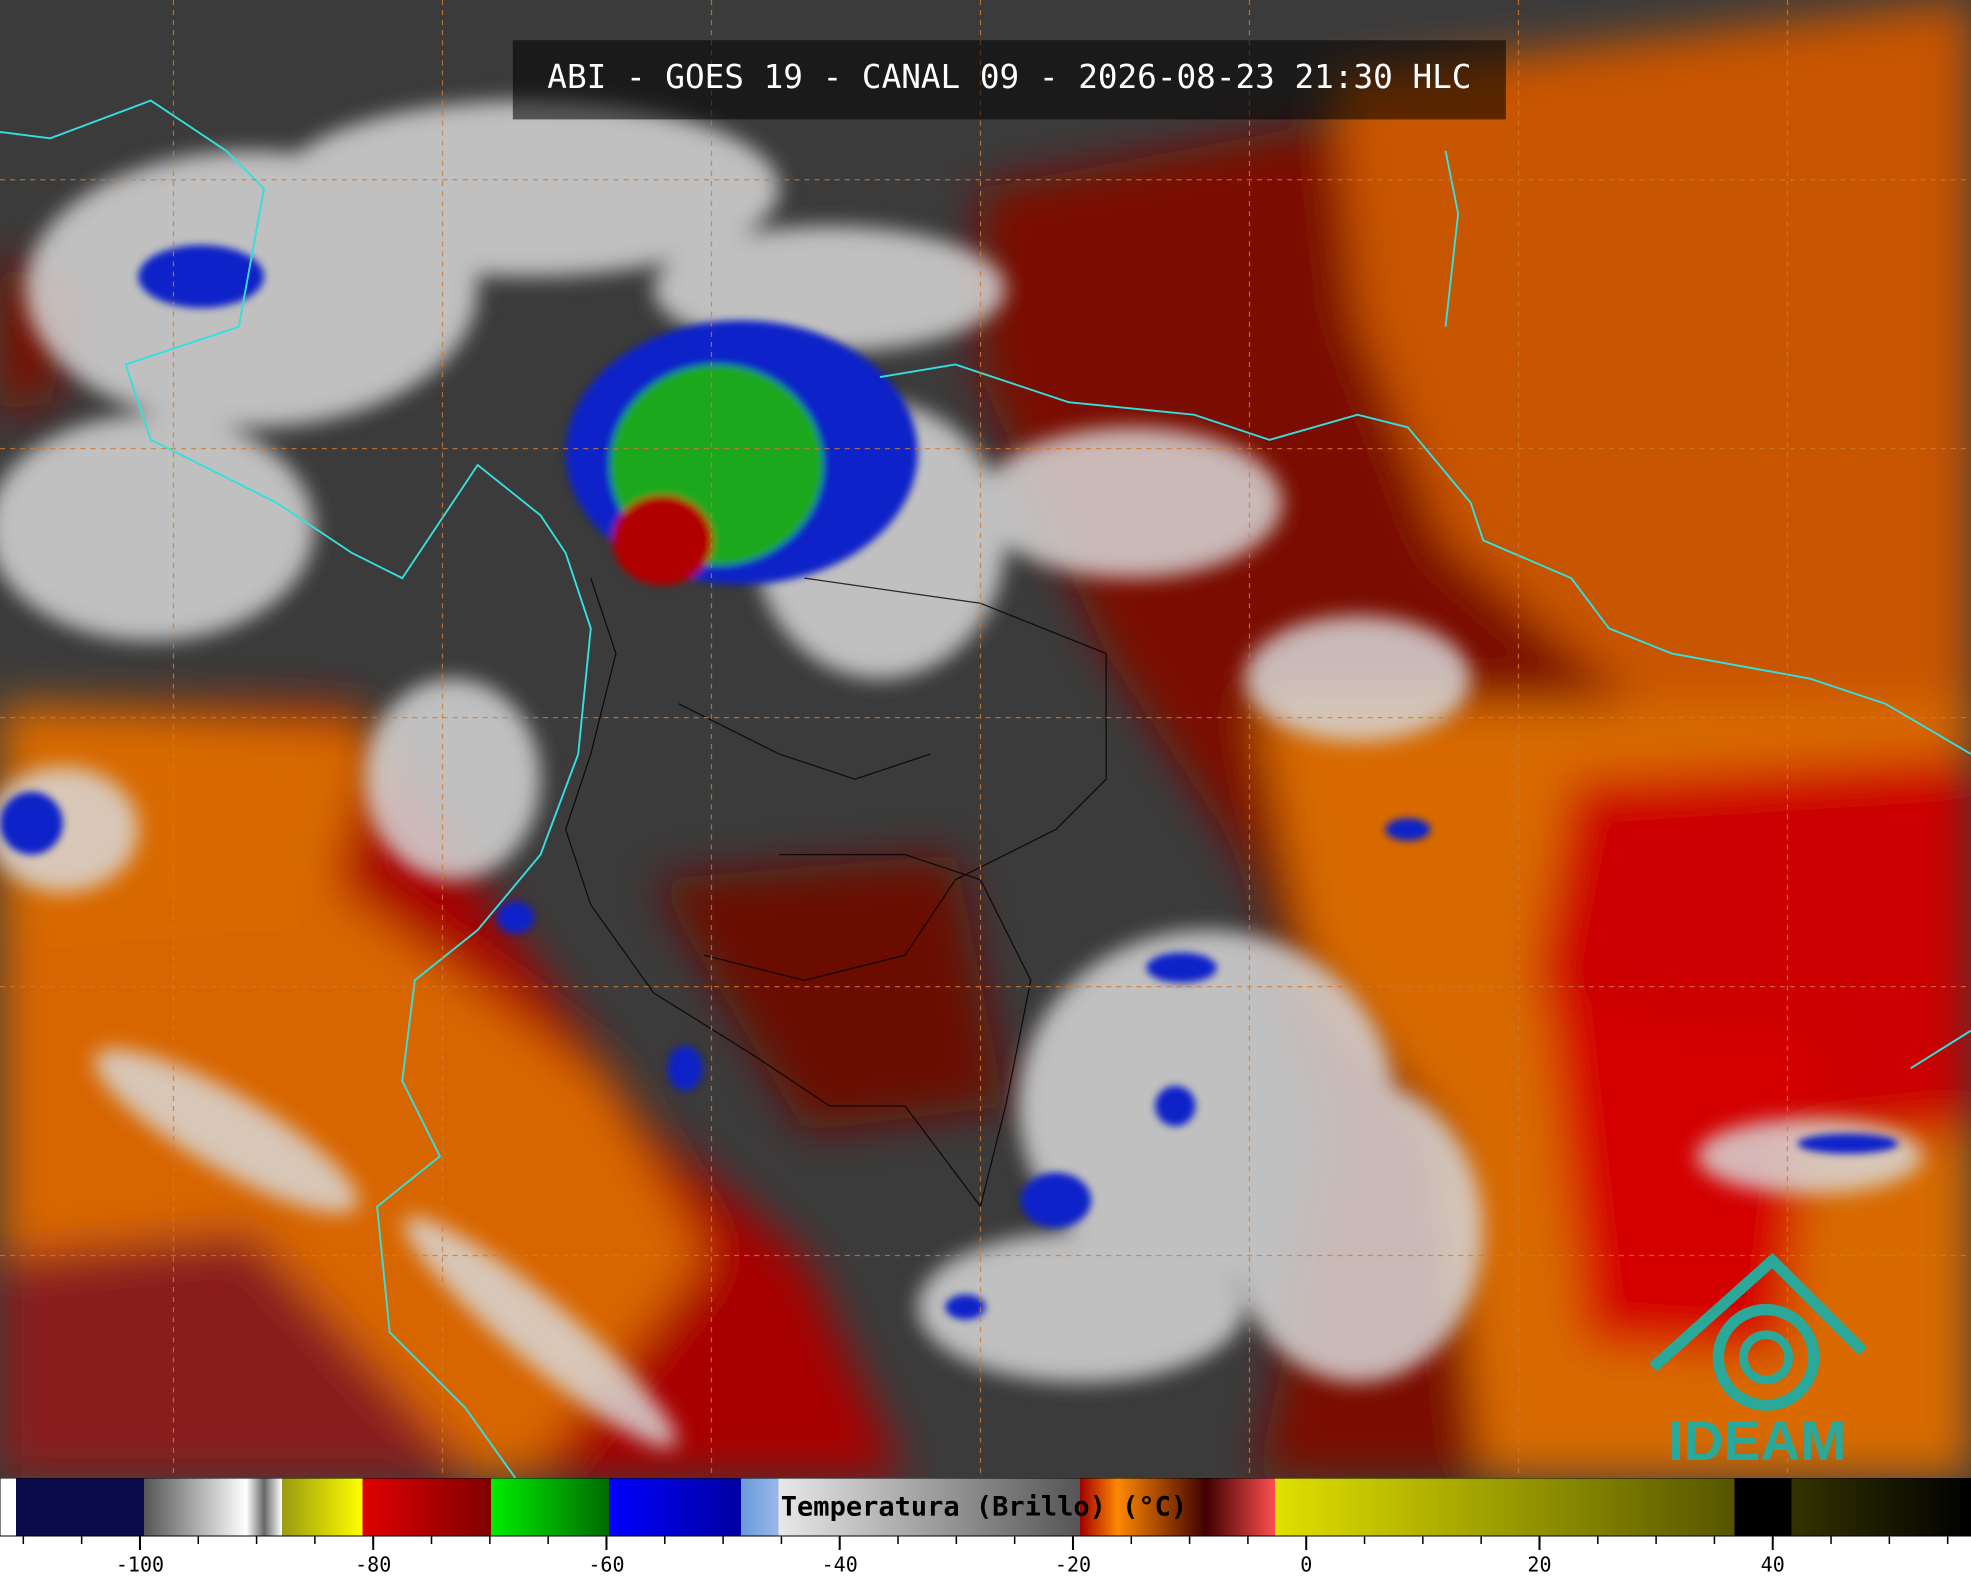 The height and width of the screenshot is (1577, 1971). I want to click on title-box, so click(1009, 80).